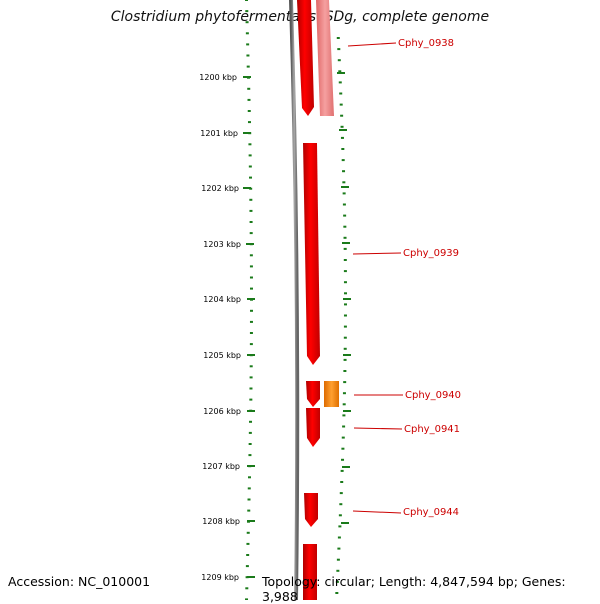  What do you see at coordinates (431, 512) in the screenshot?
I see `label-cphy-0944: Cphy_0944` at bounding box center [431, 512].